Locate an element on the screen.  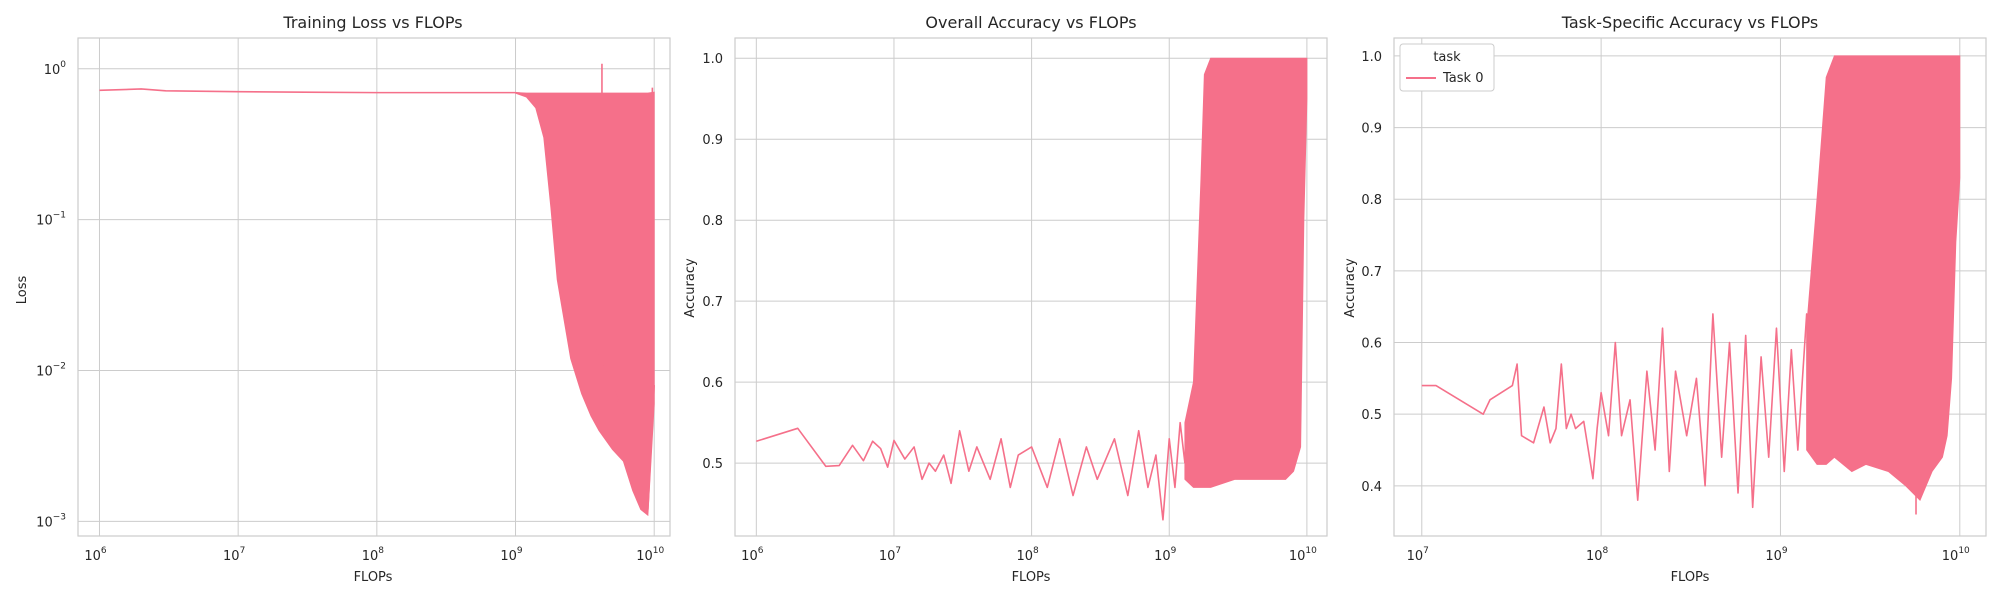
legend-box is located at coordinates (1447, 67).